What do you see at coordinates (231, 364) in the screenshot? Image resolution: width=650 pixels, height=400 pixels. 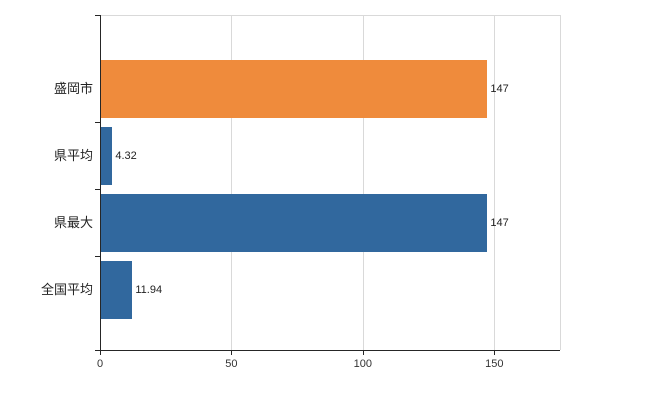 I see `x-tick-label: 50` at bounding box center [231, 364].